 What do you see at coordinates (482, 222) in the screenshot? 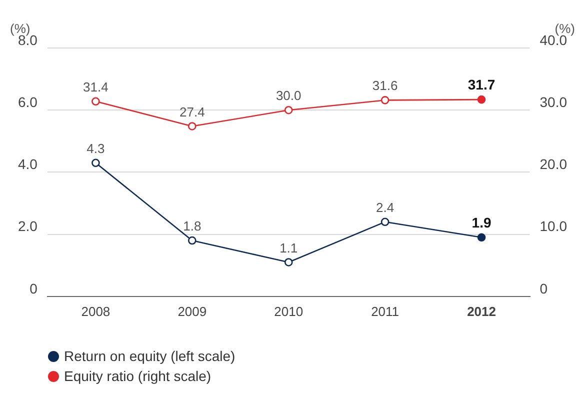
I see `data-label: 1.9` at bounding box center [482, 222].